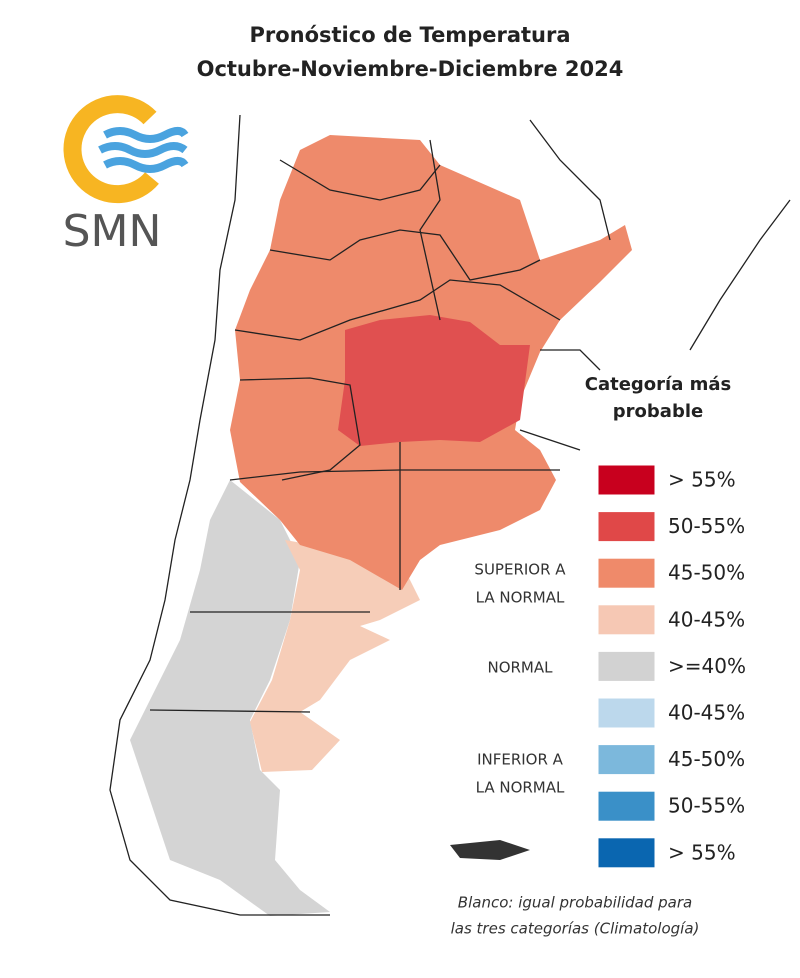 This screenshot has width=800, height=978. Describe the element at coordinates (520, 668) in the screenshot. I see `legend-group: NORMAL` at that location.